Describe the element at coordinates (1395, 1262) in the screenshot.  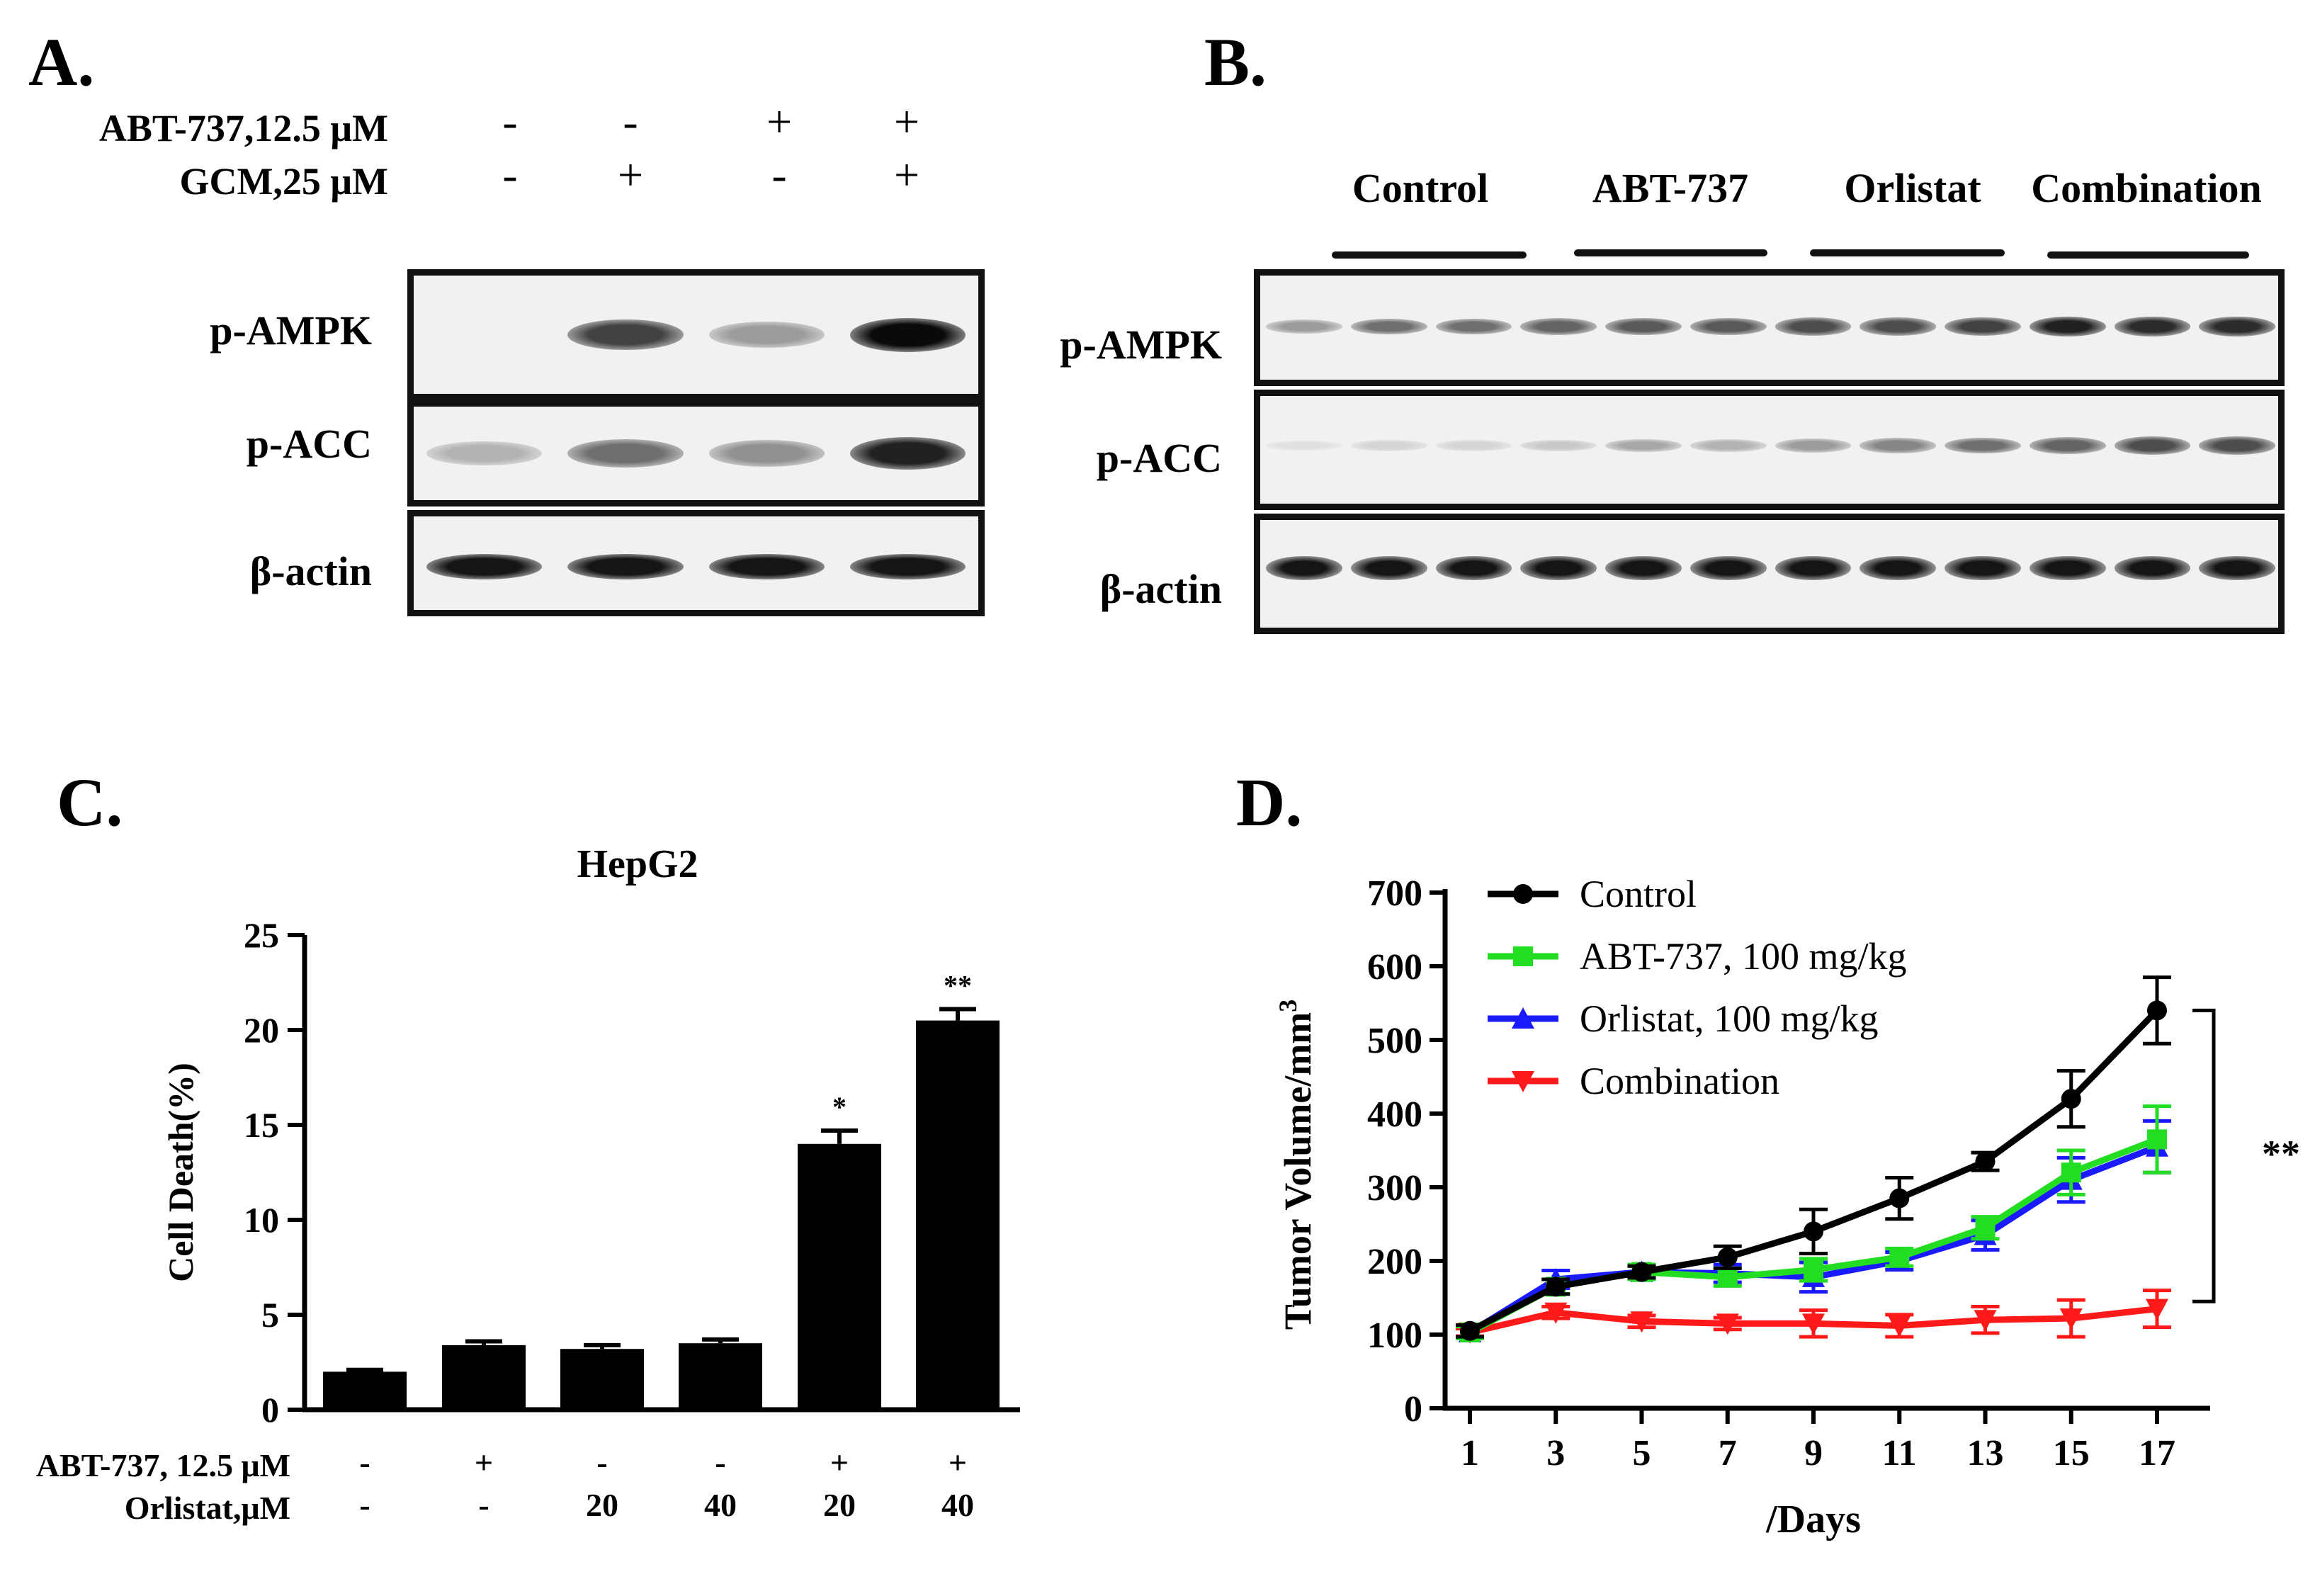
I see `chart-d-ytick-label: 200` at that location.